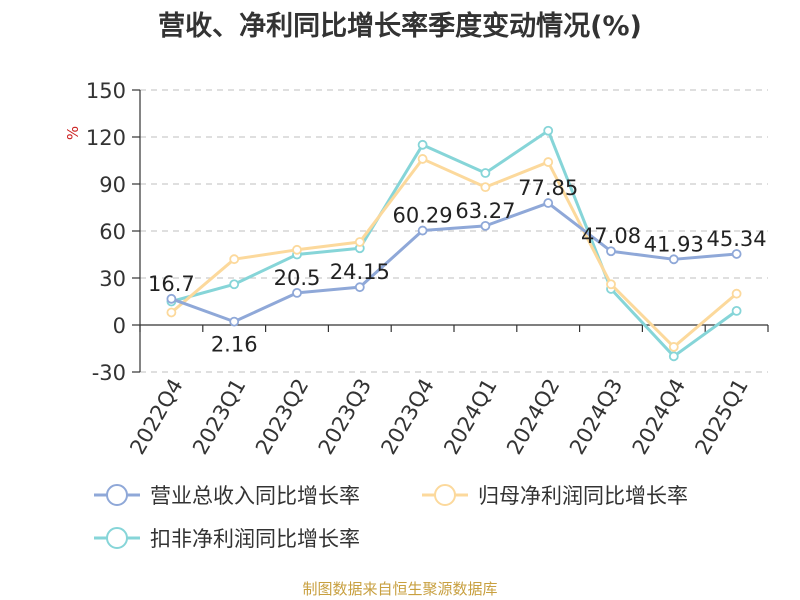  Describe the element at coordinates (400, 26) in the screenshot. I see `chart-title: 营收、净利同比增长率季度变动情况(%)` at that location.